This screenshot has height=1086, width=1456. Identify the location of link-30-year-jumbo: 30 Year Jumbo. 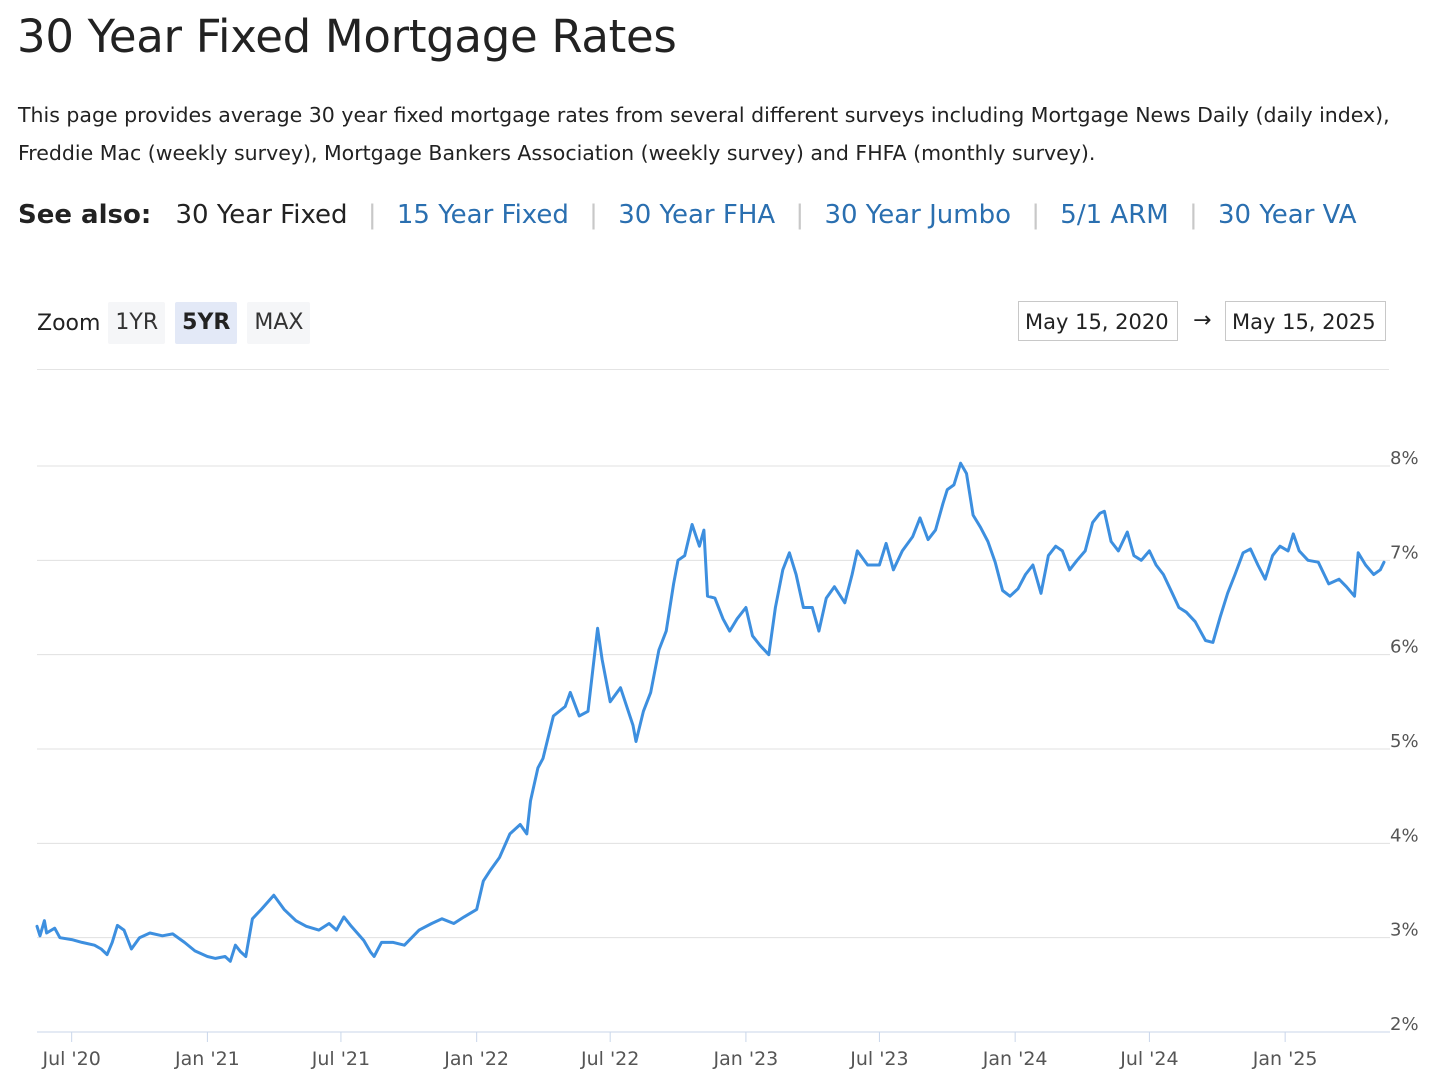
(917, 215).